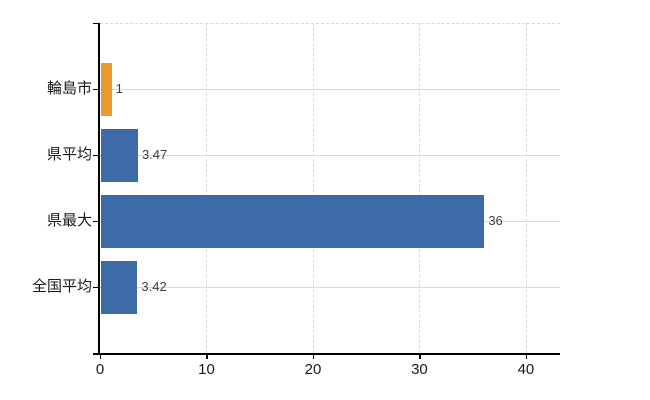 The width and height of the screenshot is (650, 400). What do you see at coordinates (69, 154) in the screenshot?
I see `category-label: 県平均` at bounding box center [69, 154].